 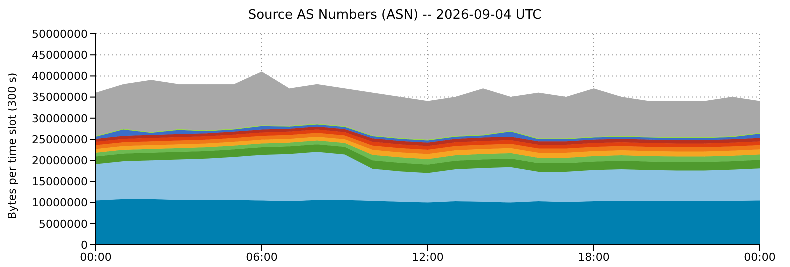 I want to click on x-tick-label: 12:00, so click(x=428, y=257).